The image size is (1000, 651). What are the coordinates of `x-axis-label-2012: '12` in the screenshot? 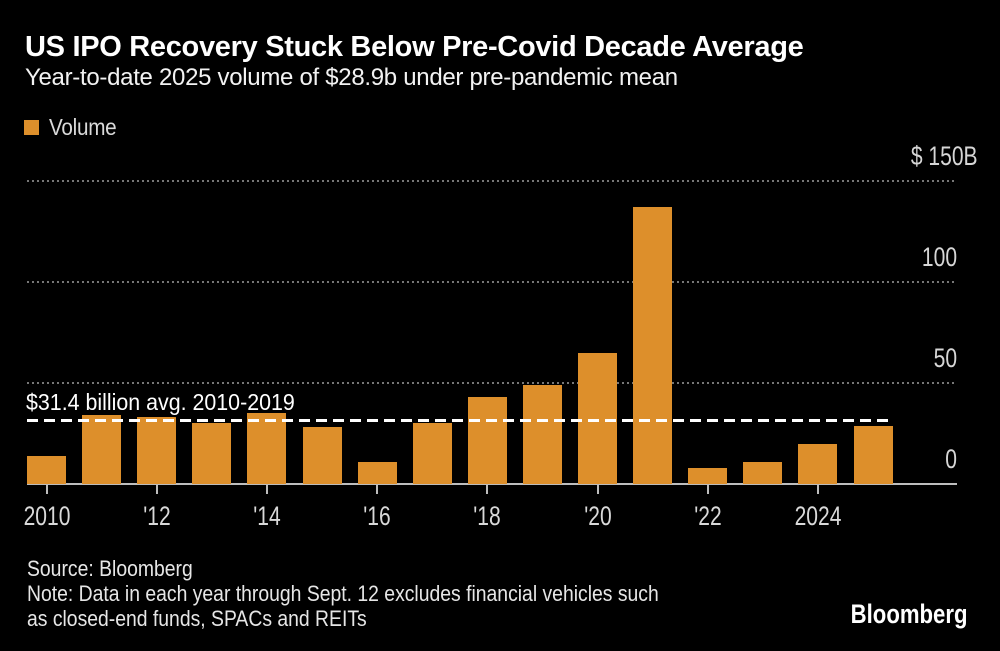 It's located at (156, 516).